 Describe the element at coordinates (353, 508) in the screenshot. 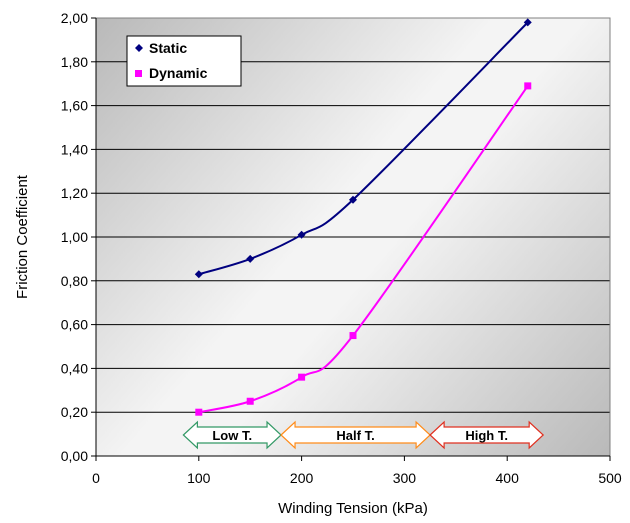

I see `x-axis-title: Winding Tension (kPa)` at that location.